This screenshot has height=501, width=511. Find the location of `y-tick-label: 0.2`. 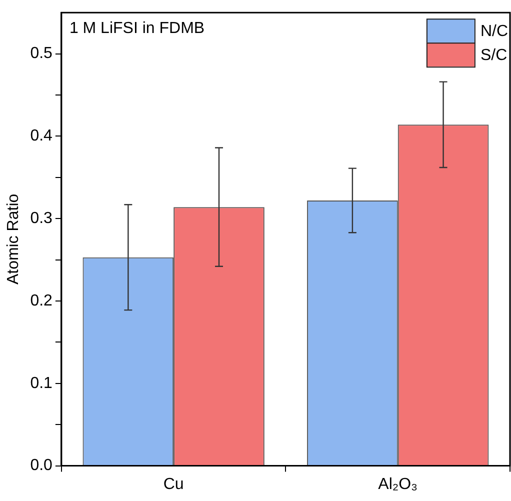

y-tick-label: 0.2 is located at coordinates (41, 301).